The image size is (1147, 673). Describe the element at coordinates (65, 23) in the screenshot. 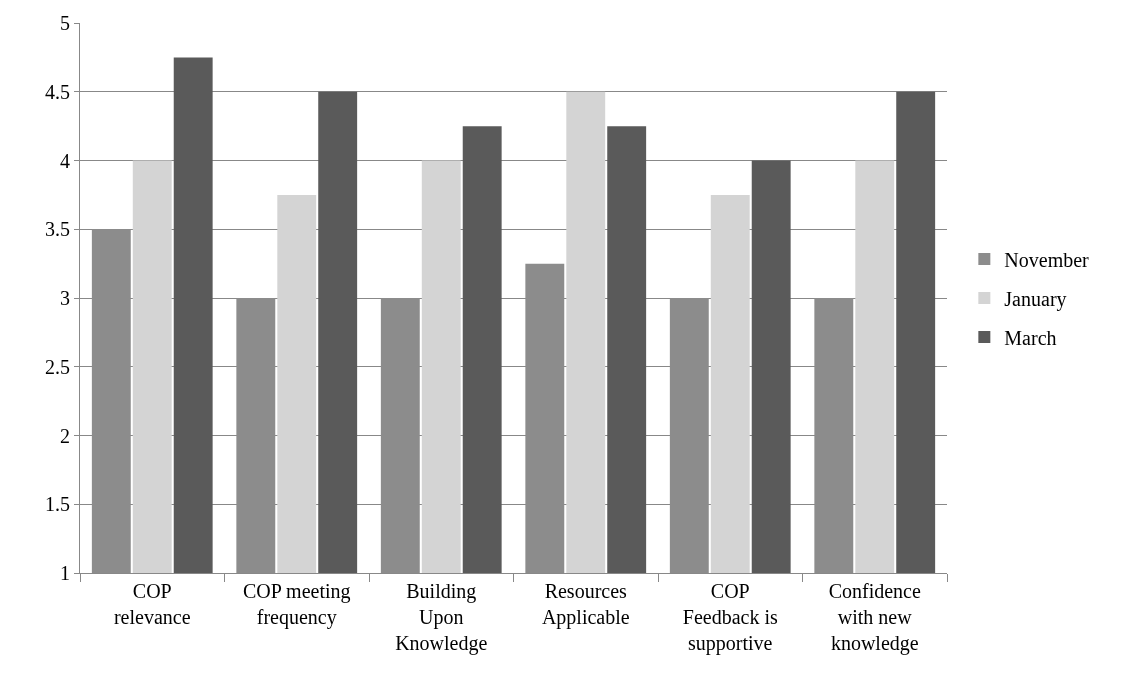

I see `y-tick-label: 5` at that location.